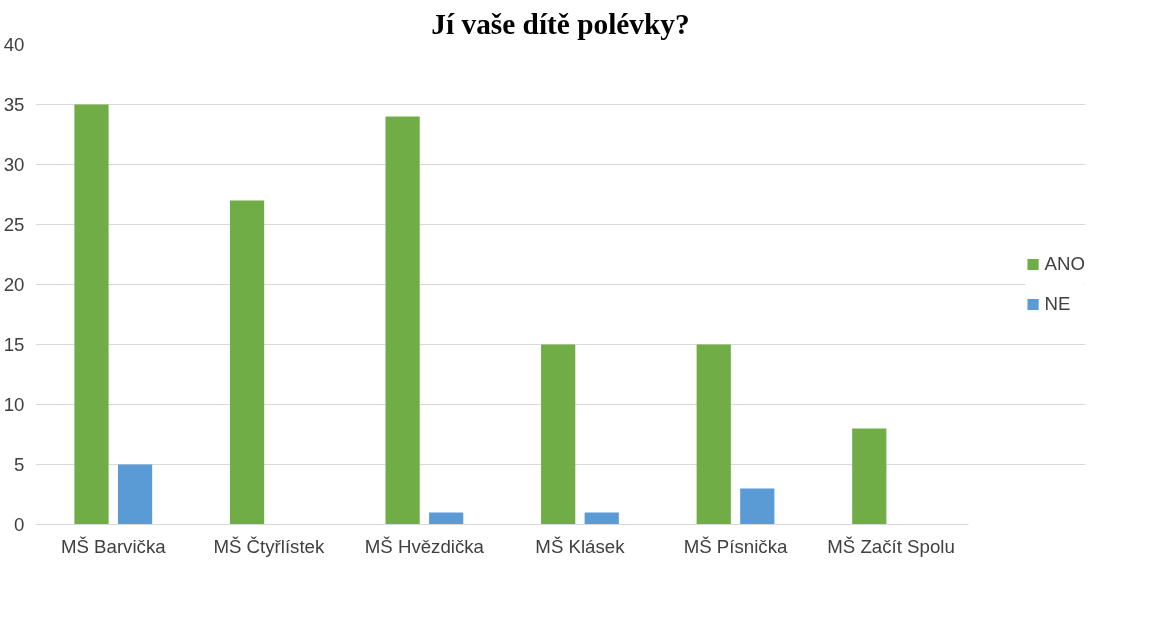  I want to click on x-tick-label: MŠ Hvězdička, so click(424, 546).